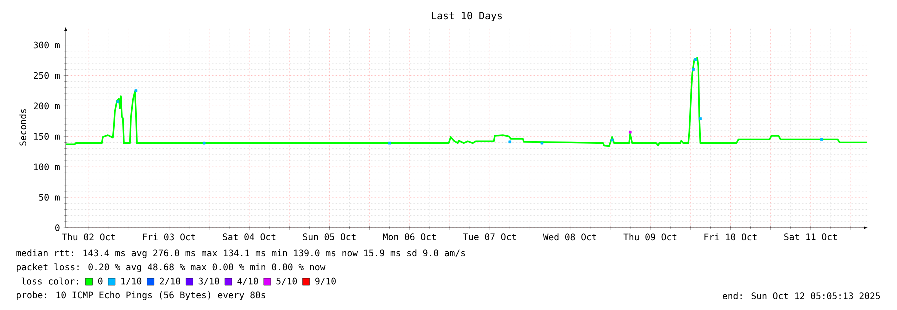  What do you see at coordinates (569, 237) in the screenshot?
I see `x-tick-label: Wed 08 Oct` at bounding box center [569, 237].